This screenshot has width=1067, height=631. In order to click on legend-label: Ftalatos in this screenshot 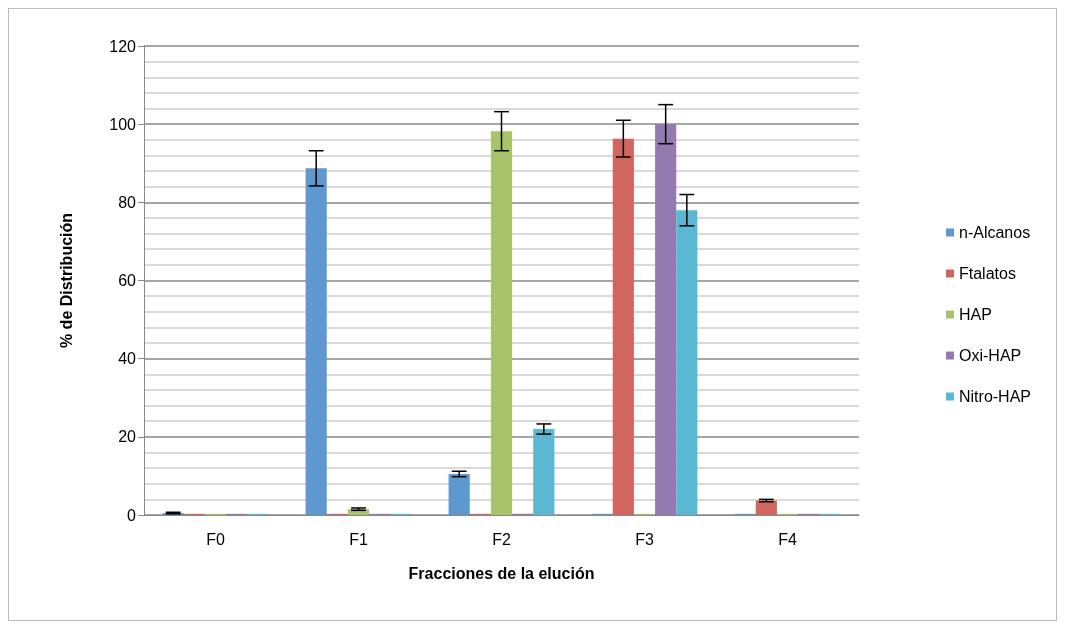, I will do `click(987, 273)`.